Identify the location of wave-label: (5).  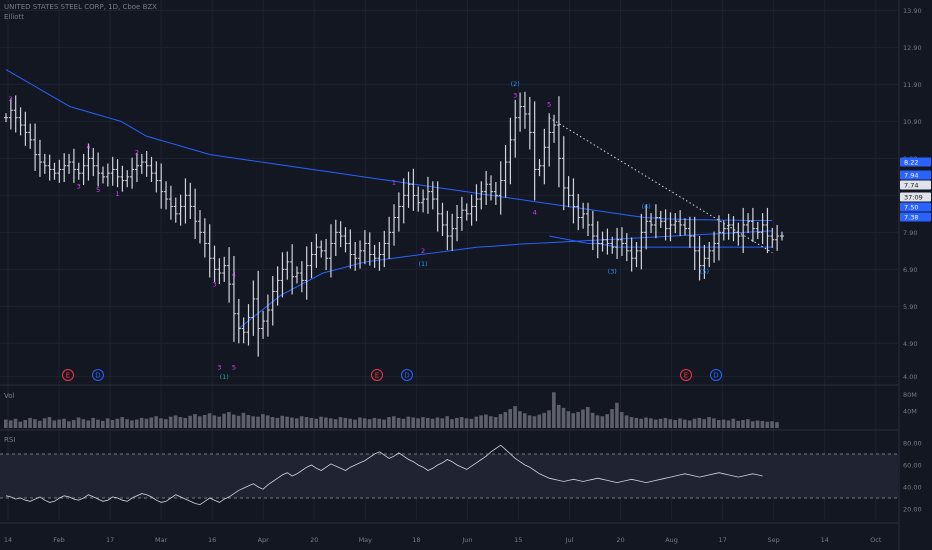
(704, 271).